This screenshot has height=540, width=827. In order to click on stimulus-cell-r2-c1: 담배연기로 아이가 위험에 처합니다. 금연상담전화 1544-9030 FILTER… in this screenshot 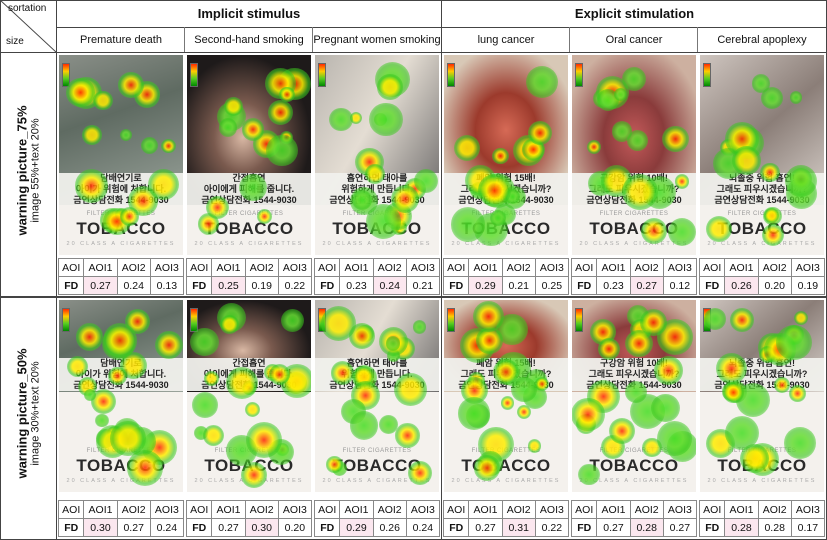, I will do `click(121, 396)`.